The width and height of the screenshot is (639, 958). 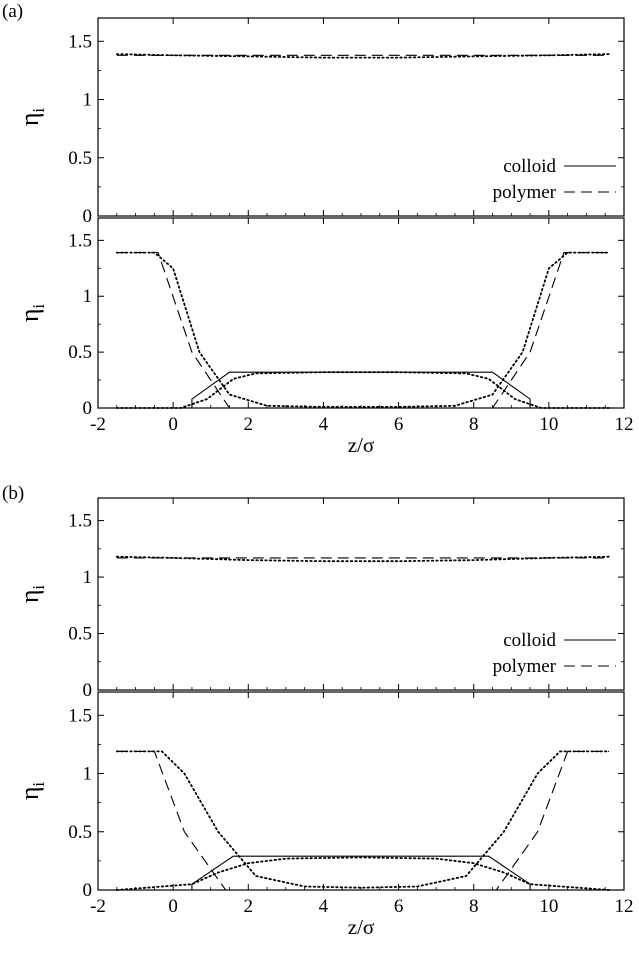 I want to click on panel-label-b: (b), so click(x=13, y=493).